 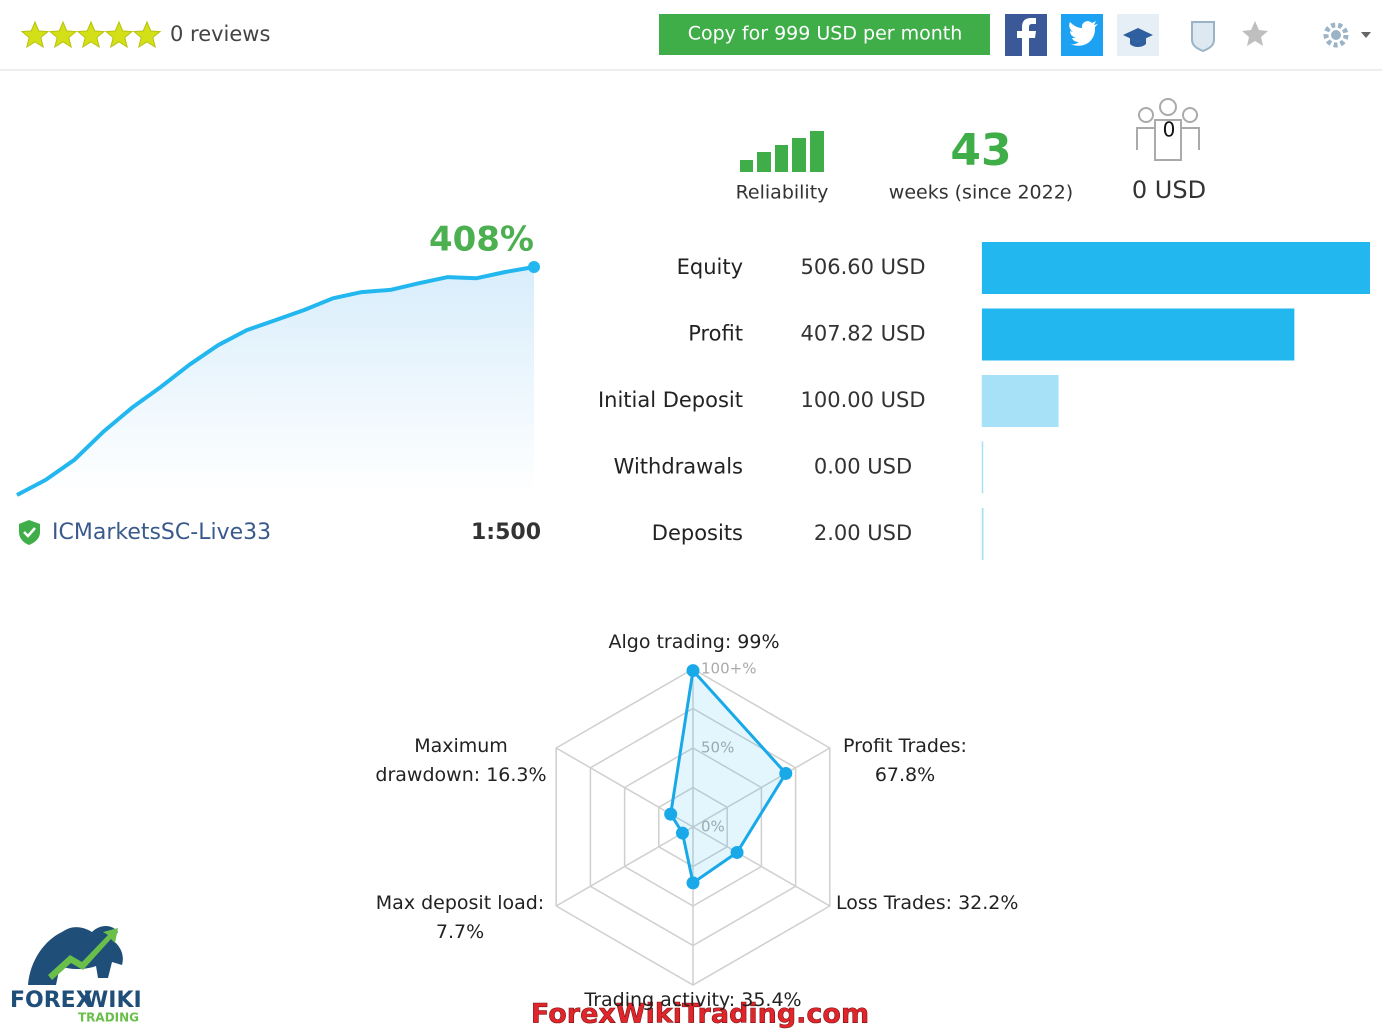 I want to click on education-button, so click(x=1138, y=35).